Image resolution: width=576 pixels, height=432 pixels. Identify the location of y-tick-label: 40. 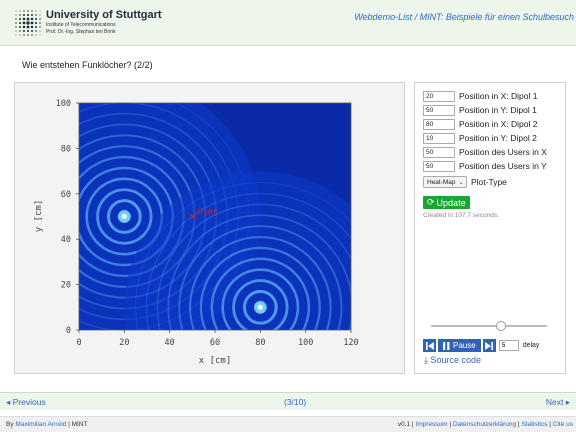
(66, 240).